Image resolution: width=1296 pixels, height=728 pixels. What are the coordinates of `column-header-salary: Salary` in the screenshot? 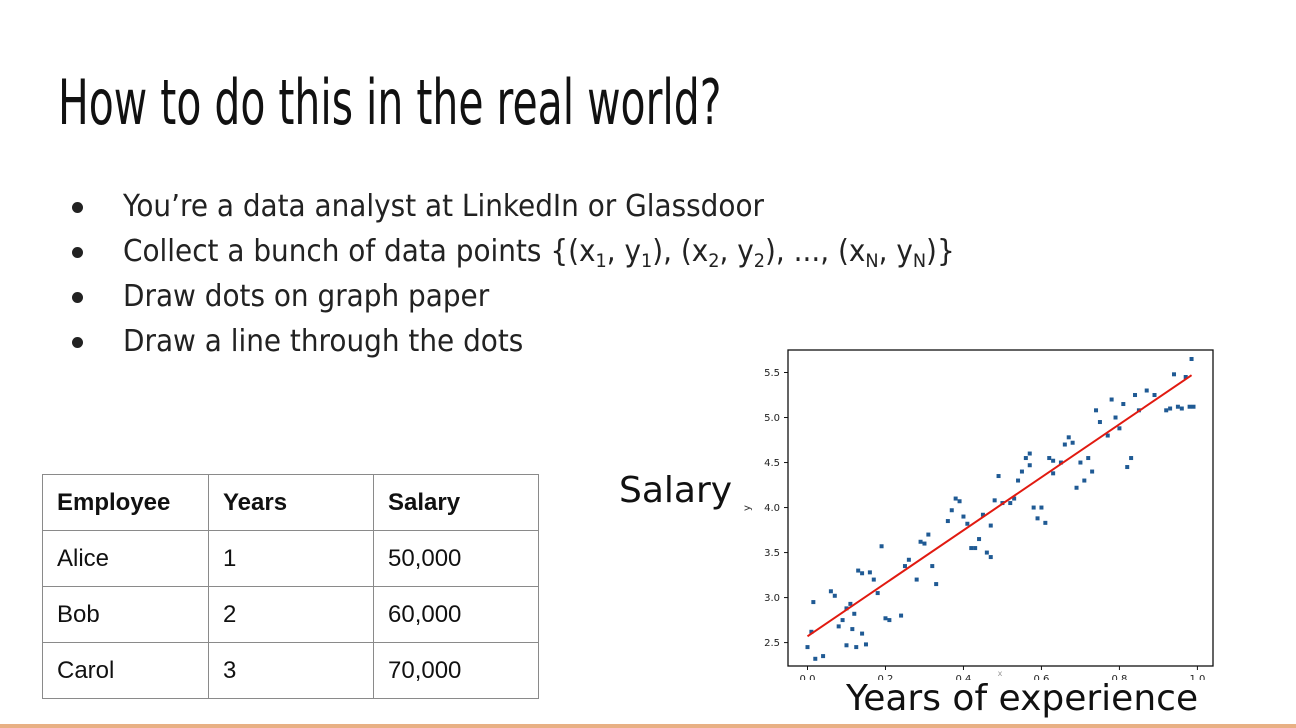 It's located at (456, 502).